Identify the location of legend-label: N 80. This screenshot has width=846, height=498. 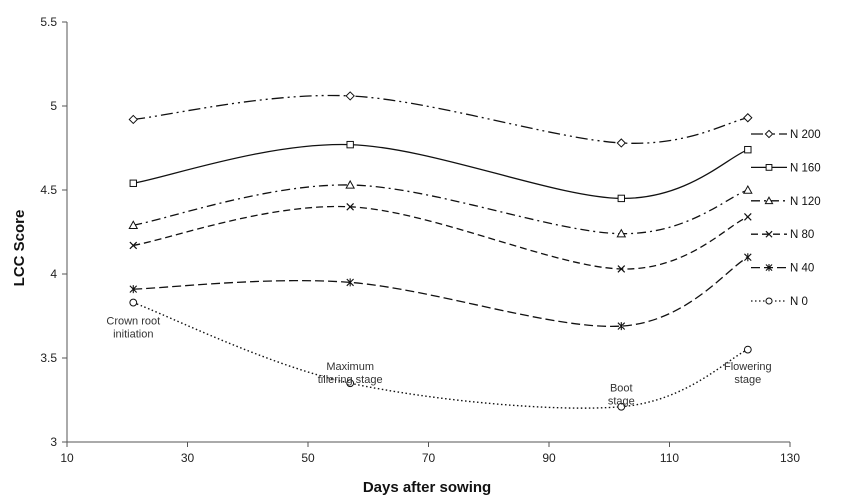
(802, 235).